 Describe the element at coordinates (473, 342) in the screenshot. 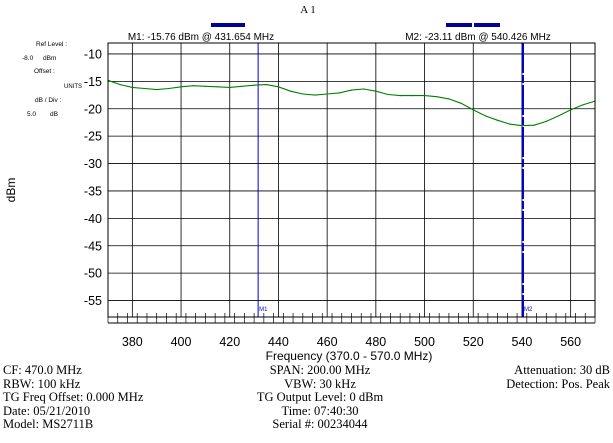

I see `x-tick-label: 520` at that location.